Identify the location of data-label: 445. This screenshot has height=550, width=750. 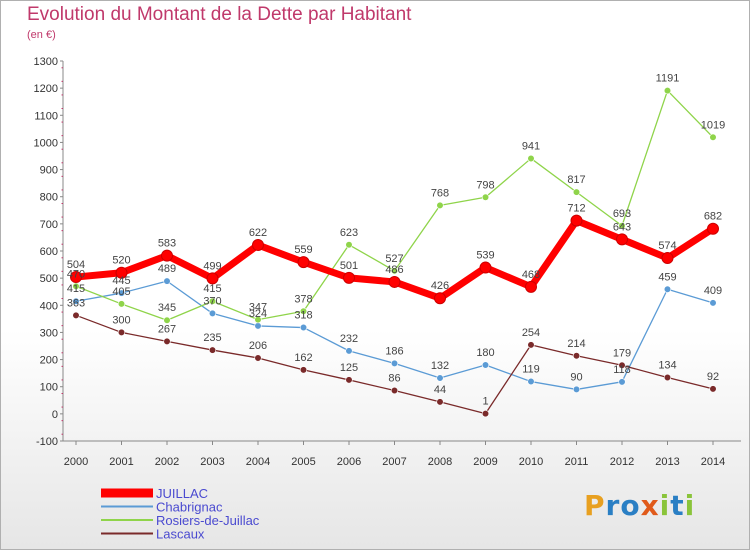
(121, 281).